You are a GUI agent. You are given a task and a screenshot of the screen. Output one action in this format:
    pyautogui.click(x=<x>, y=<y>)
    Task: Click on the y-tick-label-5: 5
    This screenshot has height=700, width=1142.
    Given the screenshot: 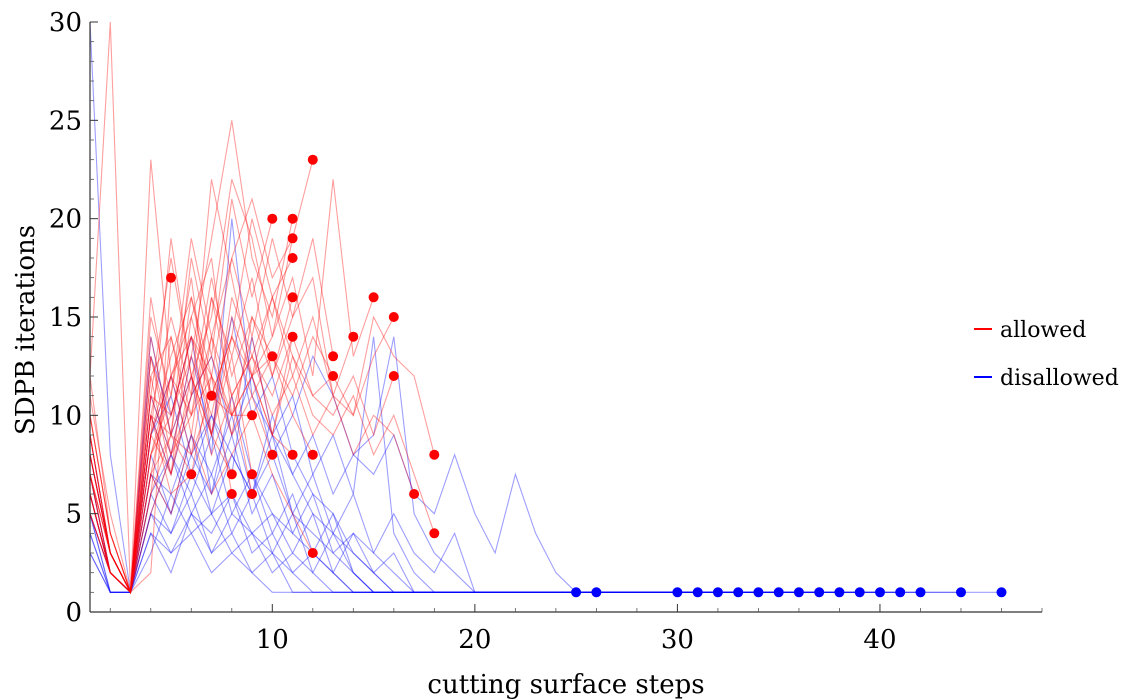 What is the action you would take?
    pyautogui.click(x=73, y=515)
    